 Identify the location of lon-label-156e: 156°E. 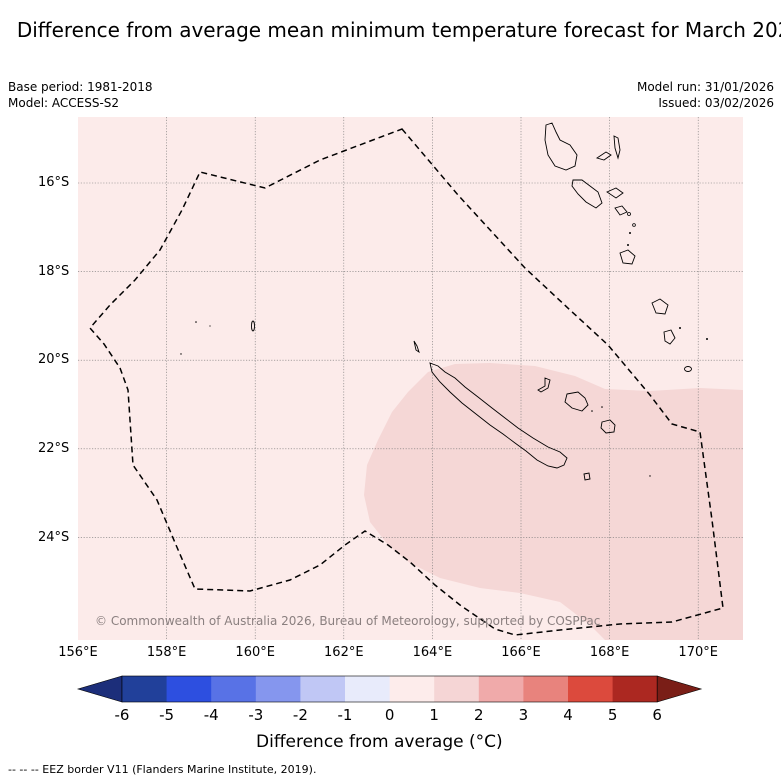
(78, 652).